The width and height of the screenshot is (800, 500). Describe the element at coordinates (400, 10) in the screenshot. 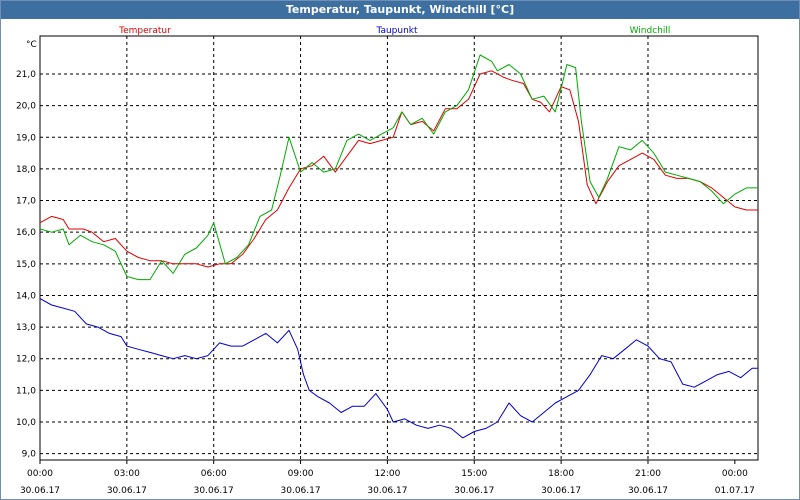

I see `window-title: Temperatur, Taupunkt, Windchill [°C]` at that location.